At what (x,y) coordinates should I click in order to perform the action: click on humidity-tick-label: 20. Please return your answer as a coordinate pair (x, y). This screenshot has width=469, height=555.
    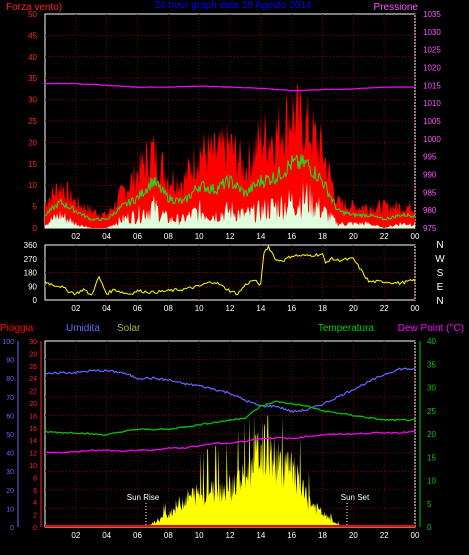
    Looking at the image, I should click on (10, 491).